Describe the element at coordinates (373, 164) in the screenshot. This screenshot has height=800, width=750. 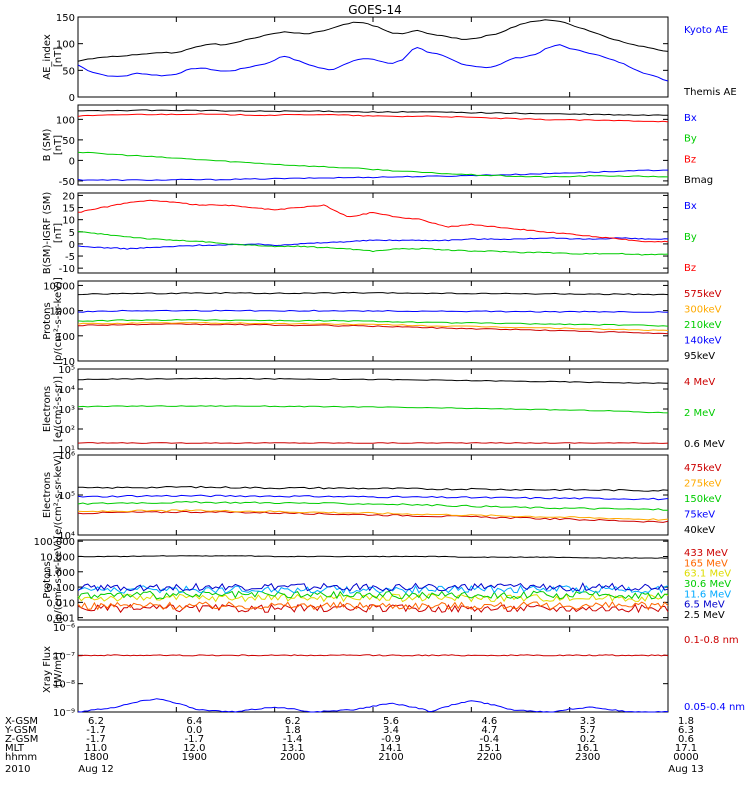
I see `series-line-by` at that location.